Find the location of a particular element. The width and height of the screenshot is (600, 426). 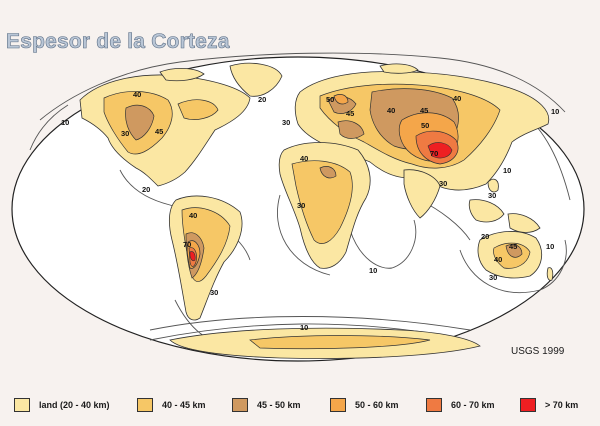

source-credit: USGS 1999 is located at coordinates (538, 351).